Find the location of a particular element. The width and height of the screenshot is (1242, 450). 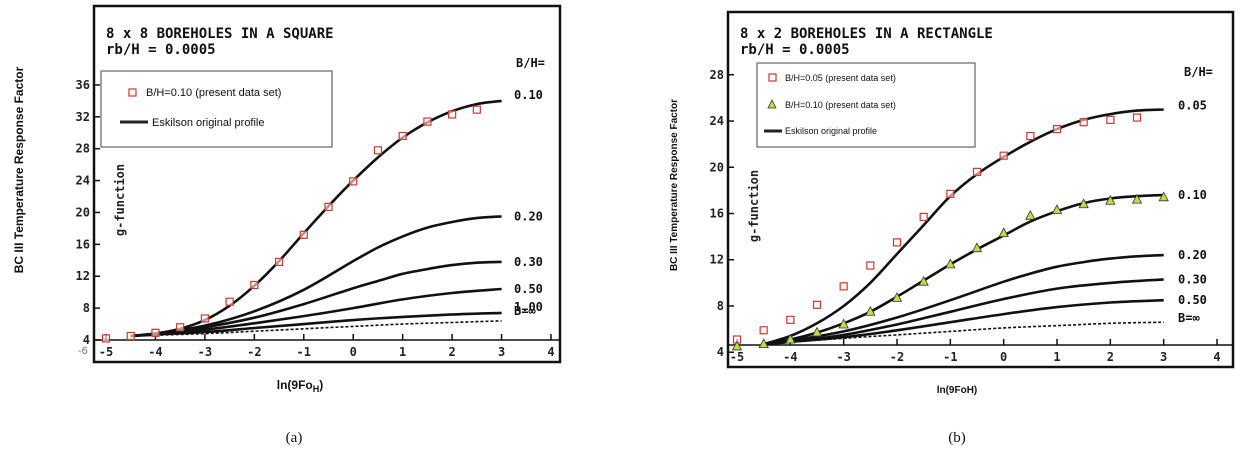

y-tick-label: 4 is located at coordinates (720, 352).